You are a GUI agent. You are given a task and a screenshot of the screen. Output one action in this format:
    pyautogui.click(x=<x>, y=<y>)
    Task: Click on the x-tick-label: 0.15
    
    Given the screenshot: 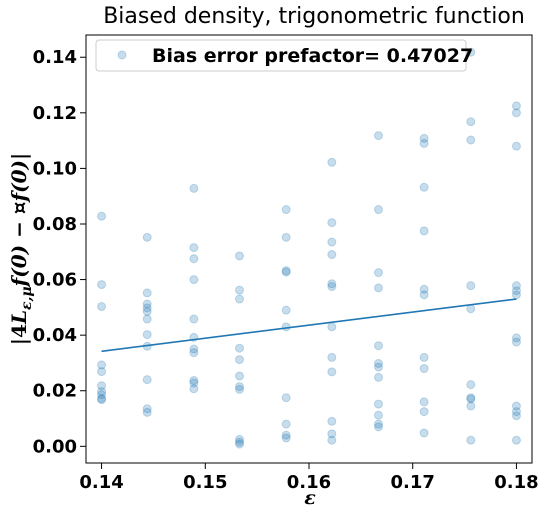 What is the action you would take?
    pyautogui.click(x=205, y=482)
    